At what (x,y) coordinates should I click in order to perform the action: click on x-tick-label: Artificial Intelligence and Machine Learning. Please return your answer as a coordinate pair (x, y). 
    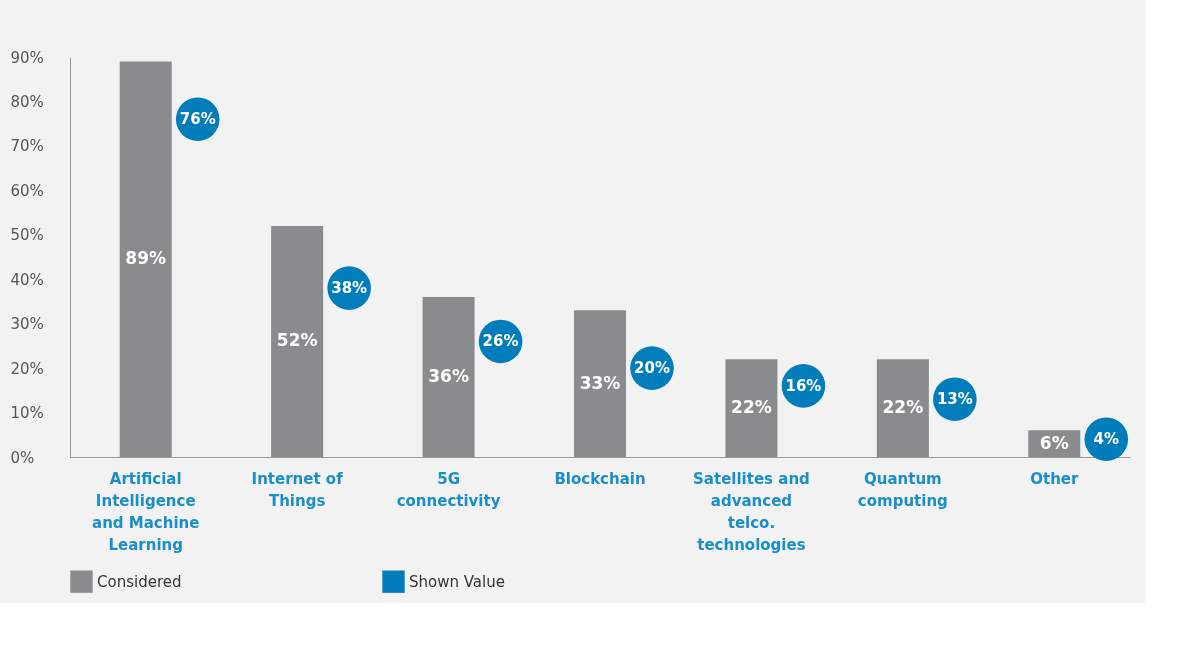
    Looking at the image, I should click on (146, 511).